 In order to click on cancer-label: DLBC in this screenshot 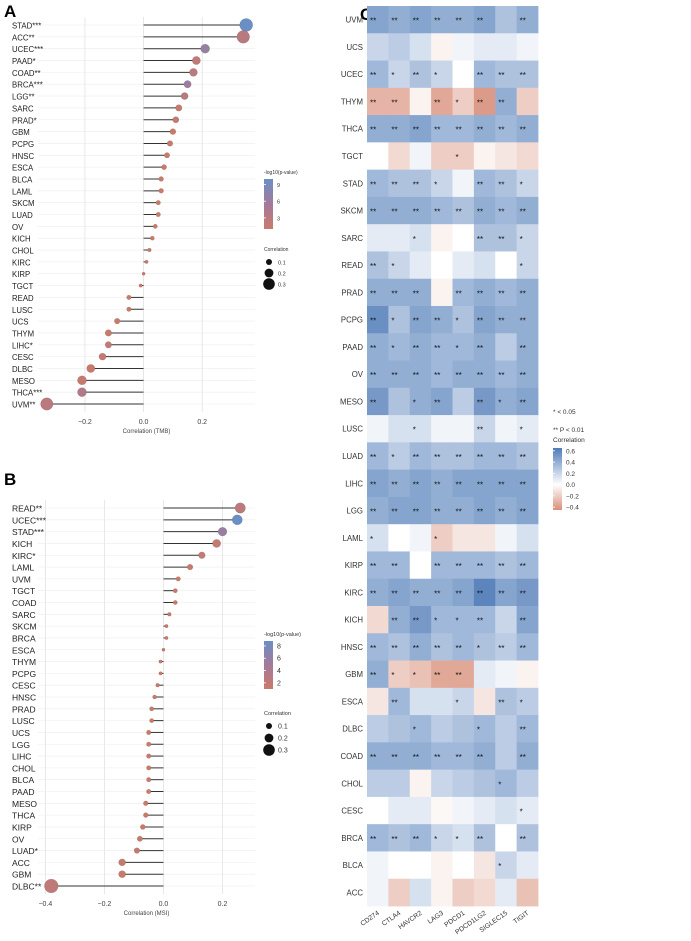, I will do `click(22, 369)`.